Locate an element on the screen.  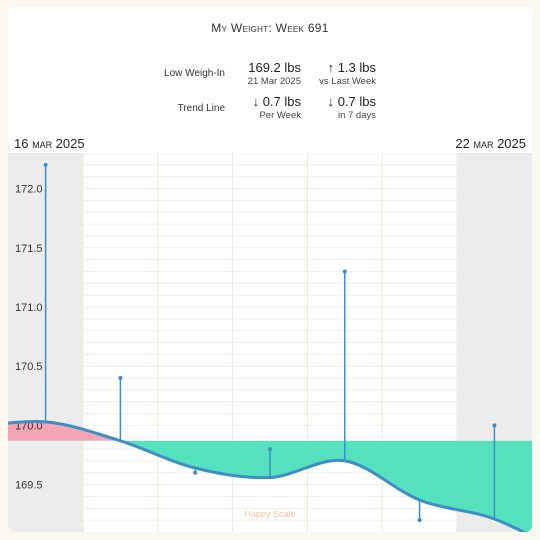
trend-area-below is located at coordinates (326, 486).